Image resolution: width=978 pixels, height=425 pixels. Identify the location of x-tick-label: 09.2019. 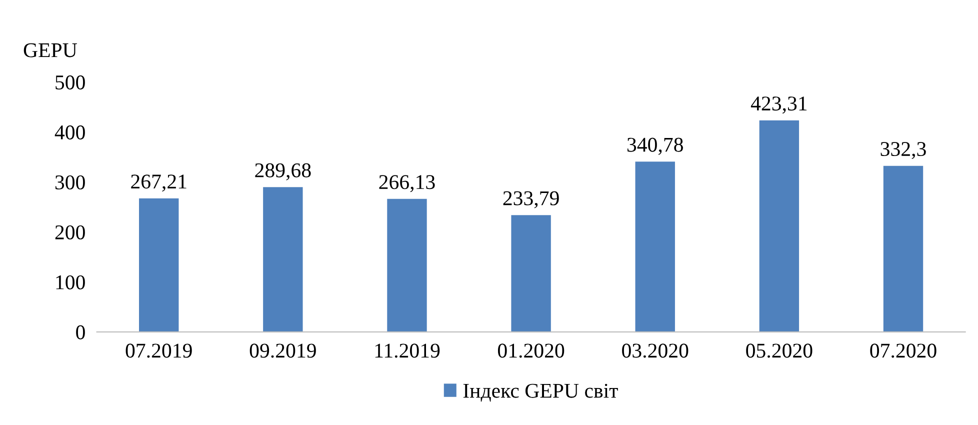
(283, 351).